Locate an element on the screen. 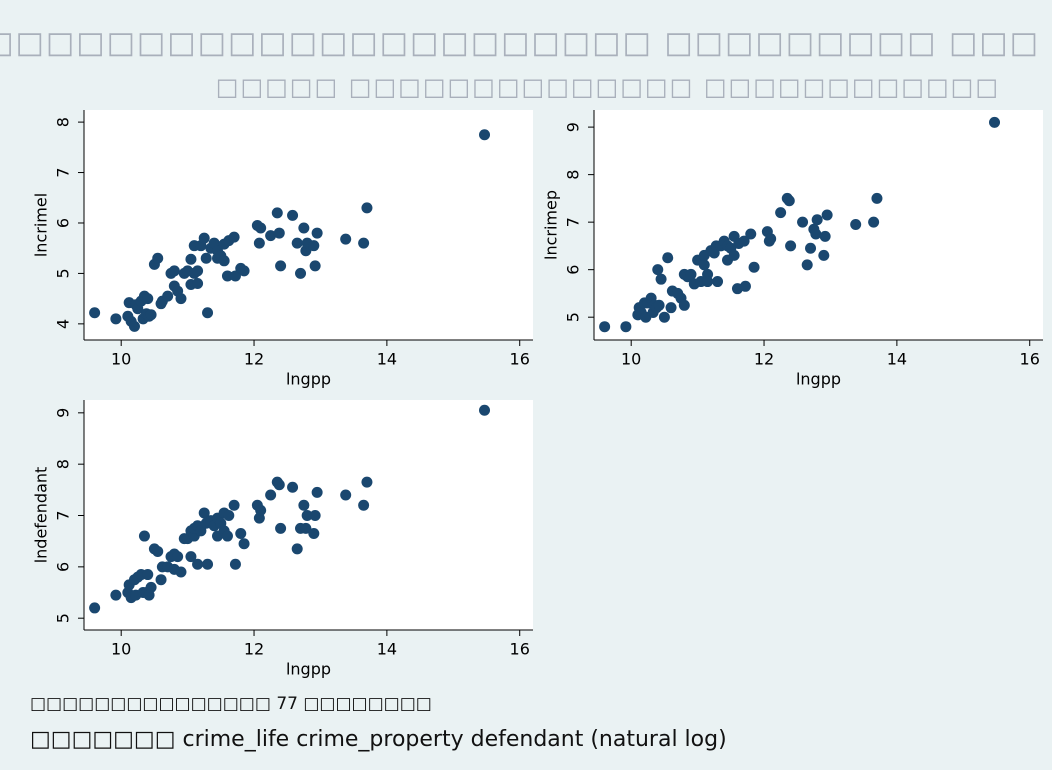 Image resolution: width=1052 pixels, height=770 pixels. y-tick-label: 6 is located at coordinates (573, 270).